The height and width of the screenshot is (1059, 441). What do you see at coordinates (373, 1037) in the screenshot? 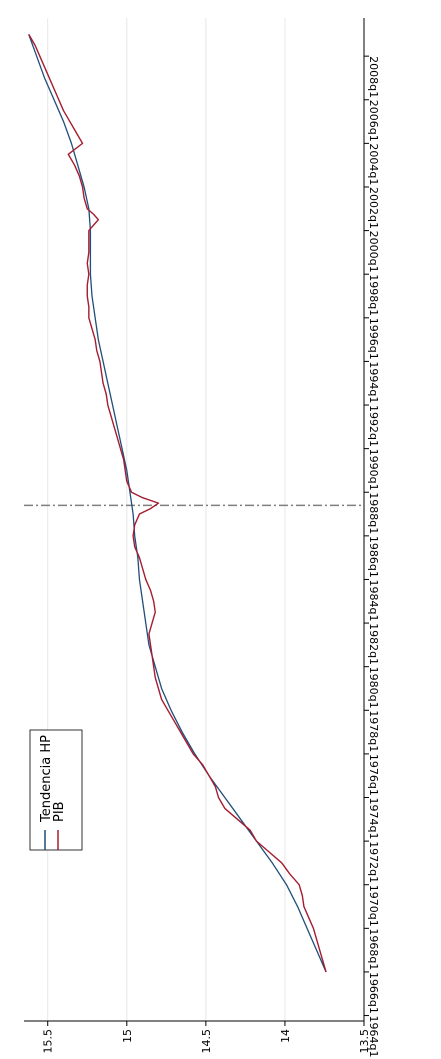
I see `x-tick-label: 1964q1` at bounding box center [373, 1037].